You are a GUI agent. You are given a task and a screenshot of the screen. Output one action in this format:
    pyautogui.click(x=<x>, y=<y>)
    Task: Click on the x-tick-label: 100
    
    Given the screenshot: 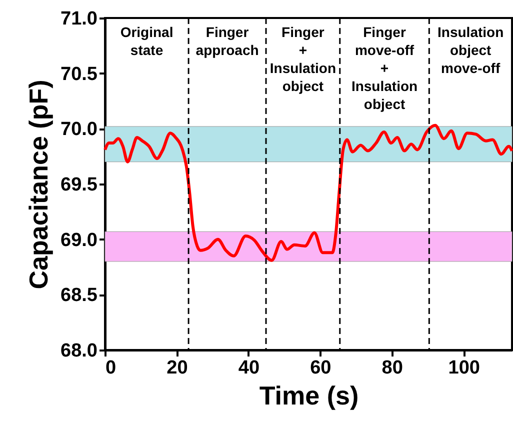 What is the action you would take?
    pyautogui.click(x=464, y=368)
    